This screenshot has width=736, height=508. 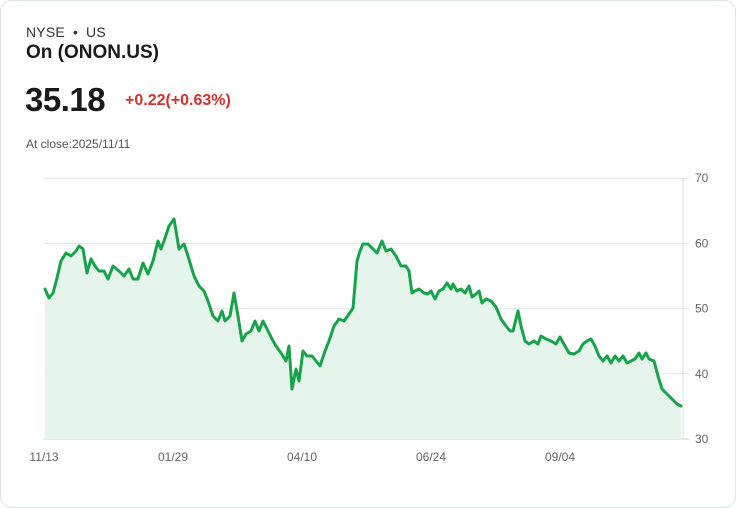 What do you see at coordinates (702, 374) in the screenshot?
I see `y-tick-label: 40` at bounding box center [702, 374].